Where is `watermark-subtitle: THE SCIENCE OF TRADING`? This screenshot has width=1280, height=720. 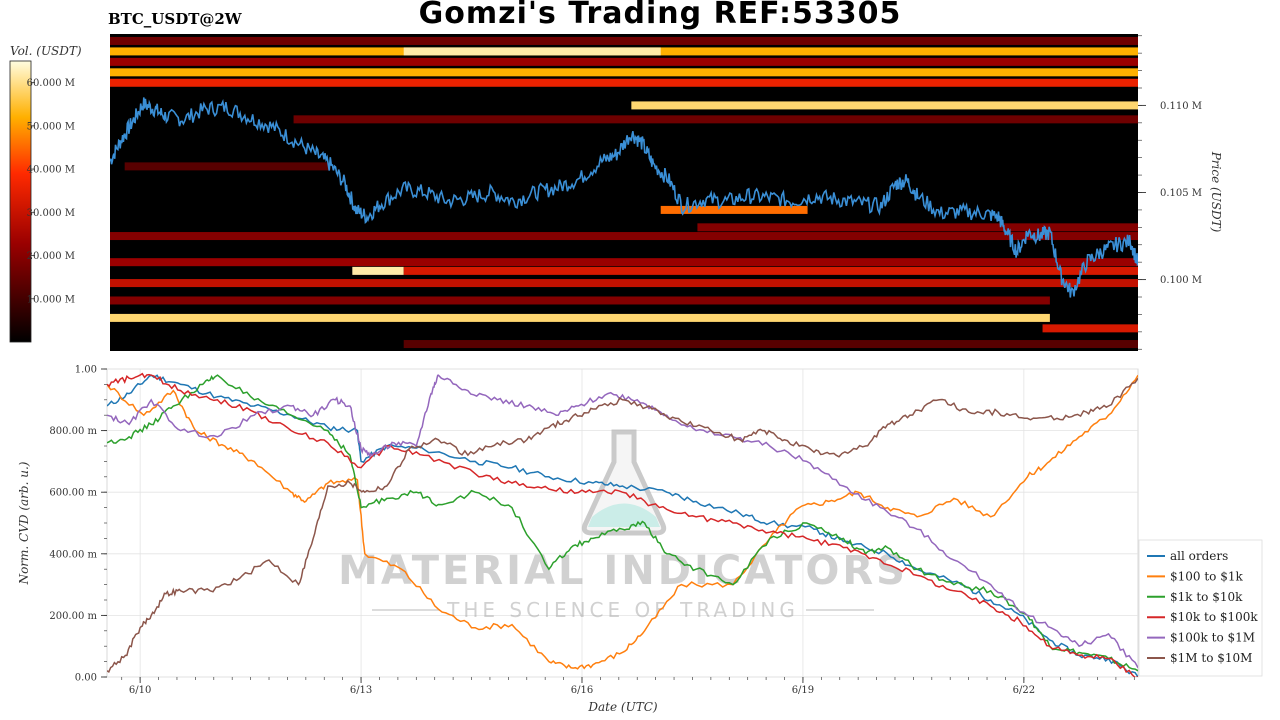
watermark-subtitle: THE SCIENCE OF TRADING is located at coordinates (622, 610).